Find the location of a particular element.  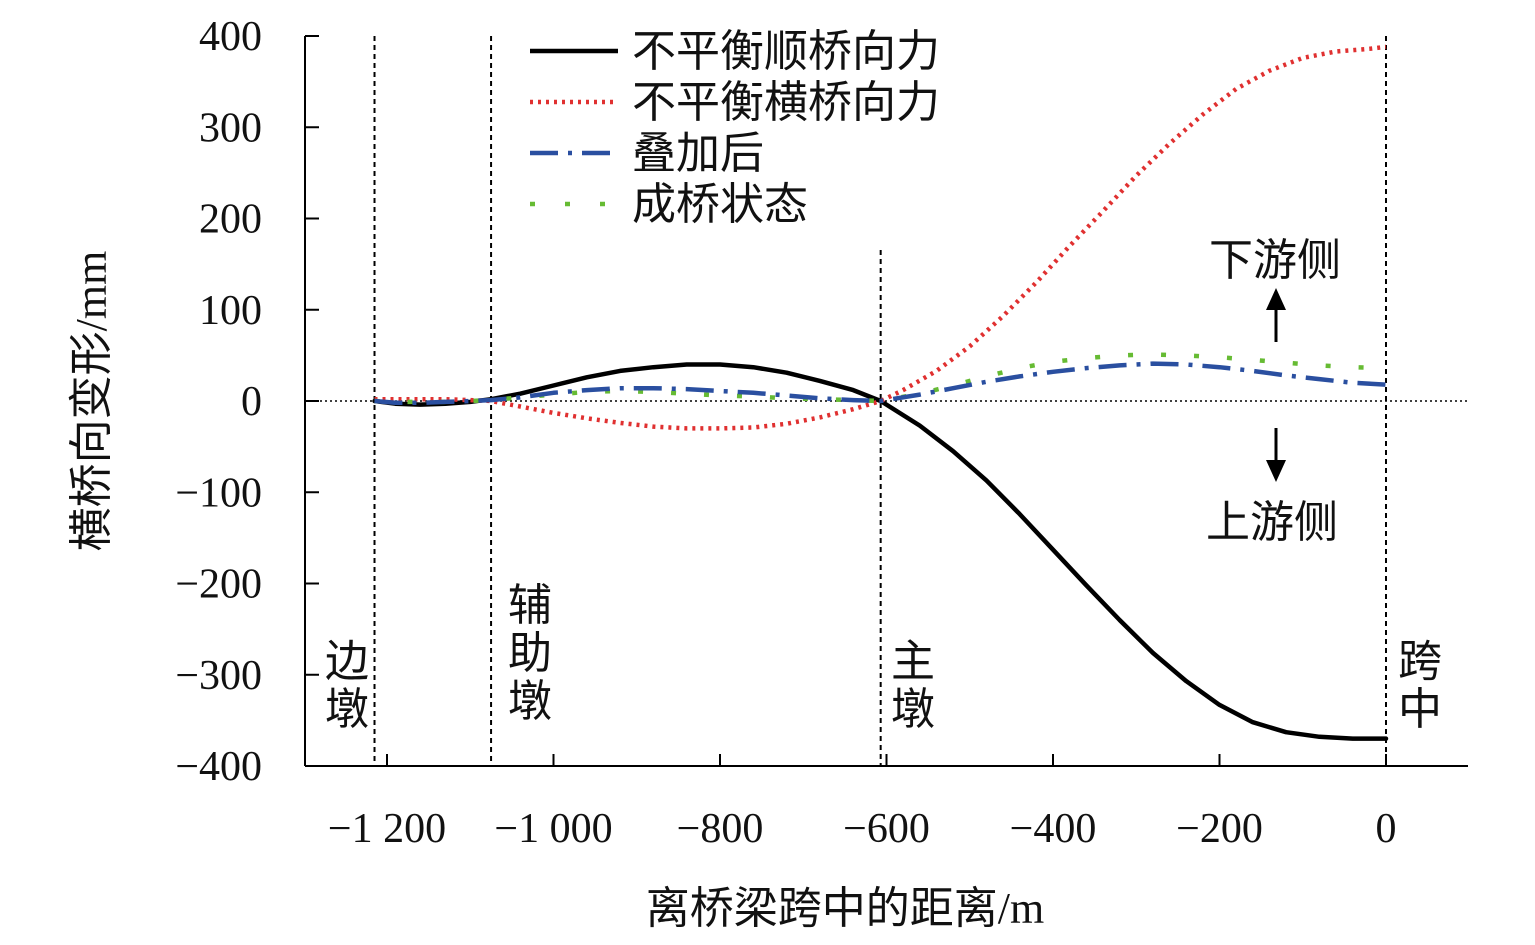

pier-label: 辅 is located at coordinates (530, 605).